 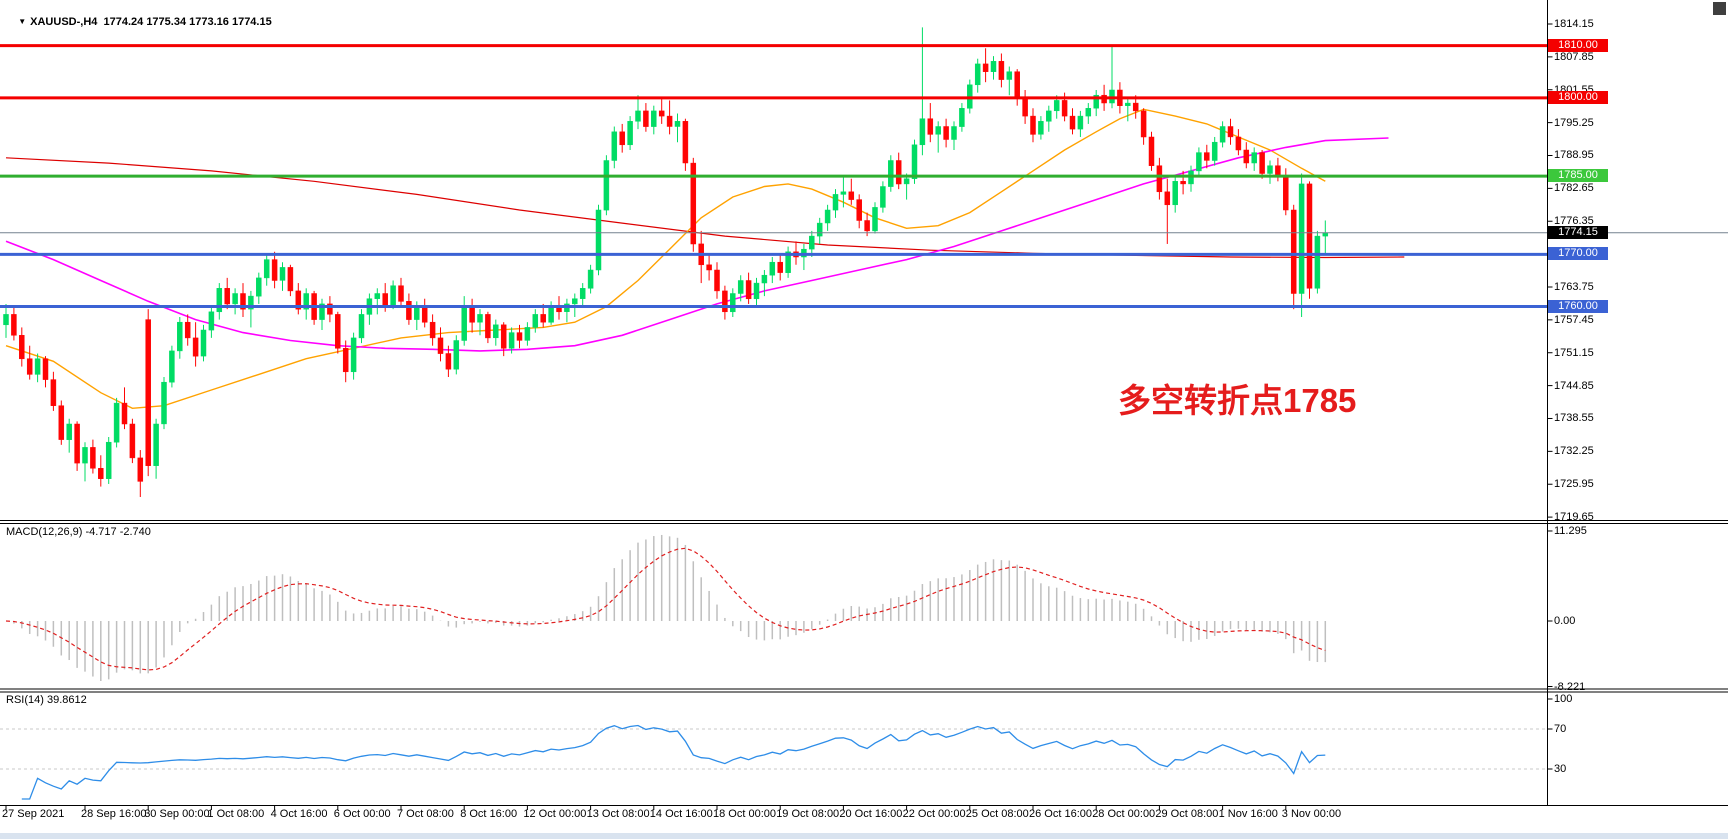 I want to click on window-edge-strip, so click(x=864, y=836).